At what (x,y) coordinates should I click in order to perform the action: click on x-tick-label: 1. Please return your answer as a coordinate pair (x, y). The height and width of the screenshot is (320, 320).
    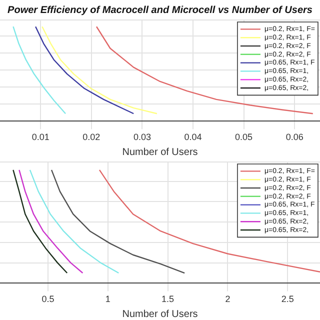
    Looking at the image, I should click on (107, 299).